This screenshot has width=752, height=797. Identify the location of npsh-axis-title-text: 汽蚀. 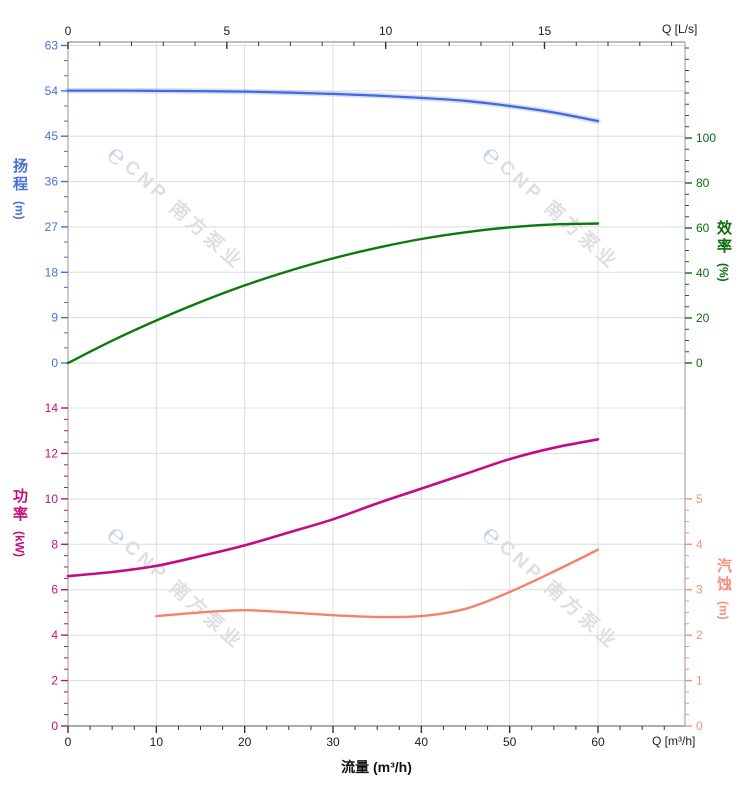
(723, 576).